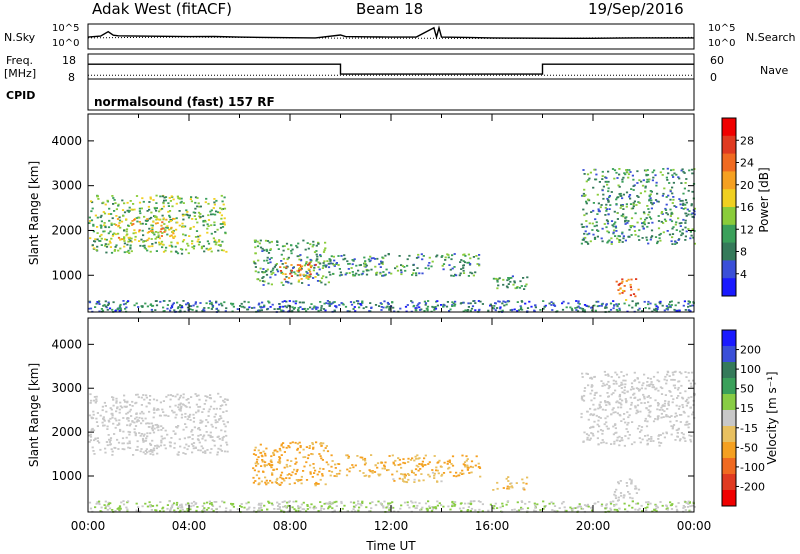 This screenshot has width=800, height=554. Describe the element at coordinates (722, 43) in the screenshot. I see `nsearch-tick-bottom: 10^0` at that location.